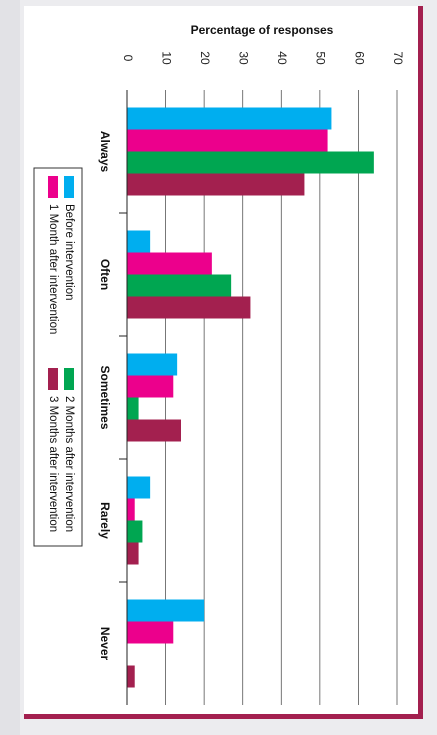 The width and height of the screenshot is (437, 735). I want to click on x-axis-title-group: Percentage of responses, so click(262, 30).